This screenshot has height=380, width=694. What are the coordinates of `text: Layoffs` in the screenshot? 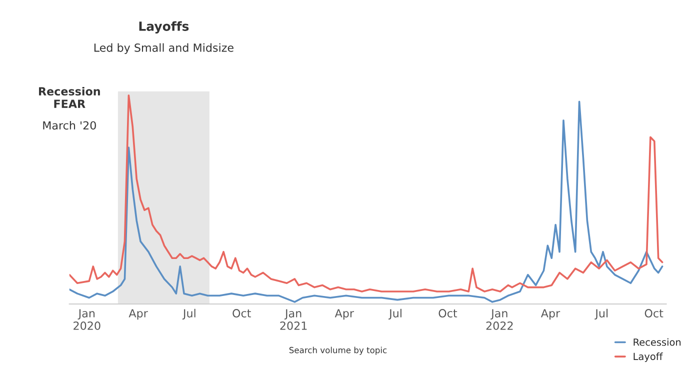 It's located at (164, 27).